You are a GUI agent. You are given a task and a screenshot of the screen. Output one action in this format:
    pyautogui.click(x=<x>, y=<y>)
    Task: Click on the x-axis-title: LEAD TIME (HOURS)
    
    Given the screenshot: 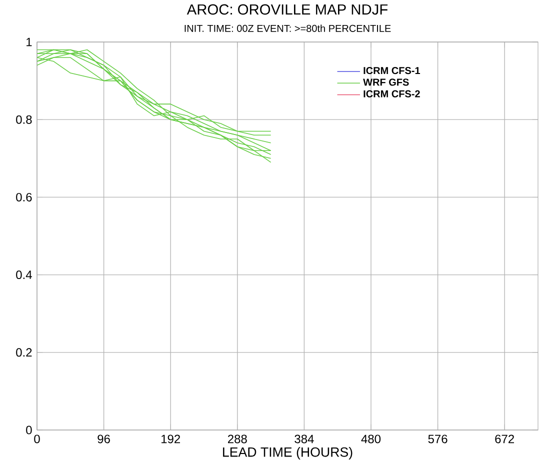 What is the action you would take?
    pyautogui.click(x=287, y=453)
    